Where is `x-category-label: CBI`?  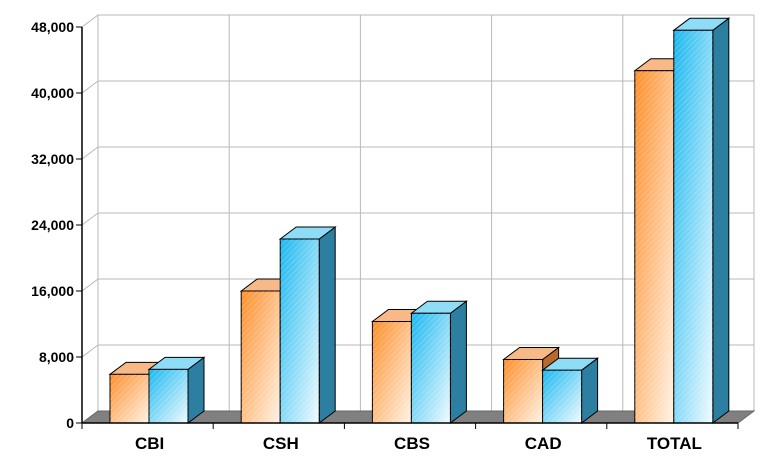
x-category-label: CBI is located at coordinates (149, 443).